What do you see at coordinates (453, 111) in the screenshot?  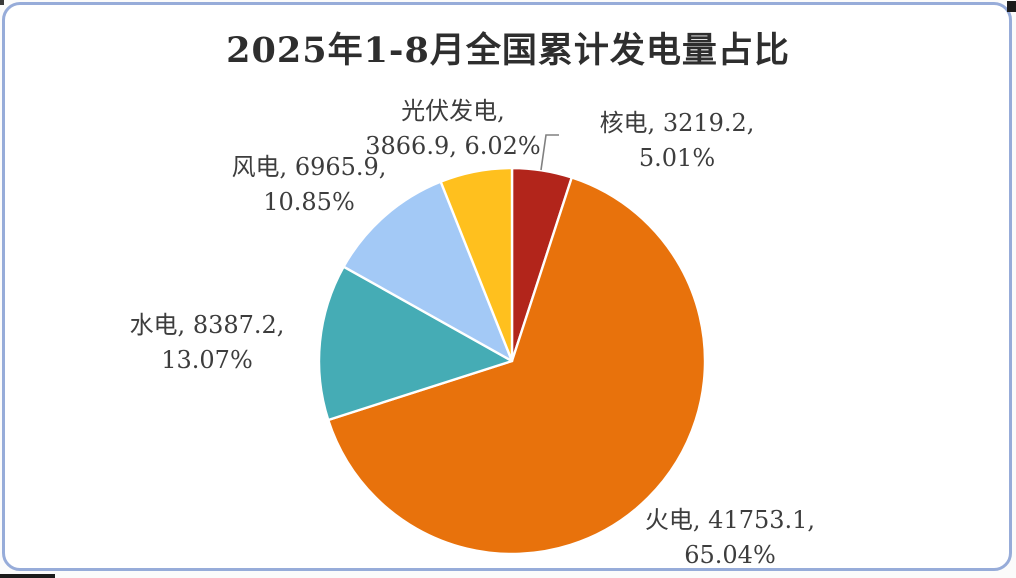 I see `label-solar-line1: 光伏发电,` at bounding box center [453, 111].